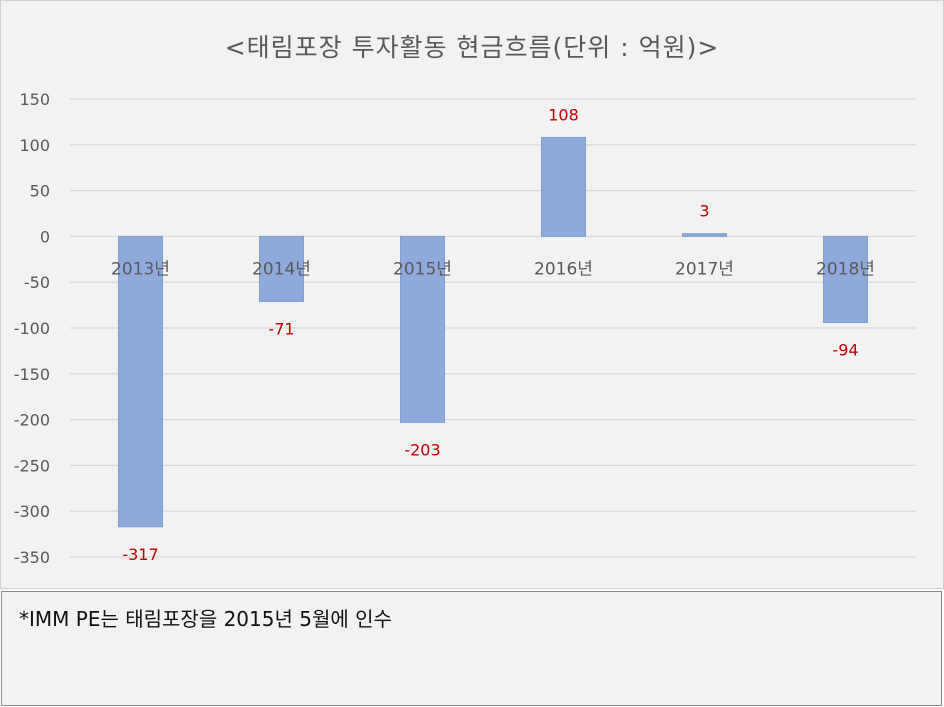  I want to click on y-tick-label: -300, so click(32, 511).